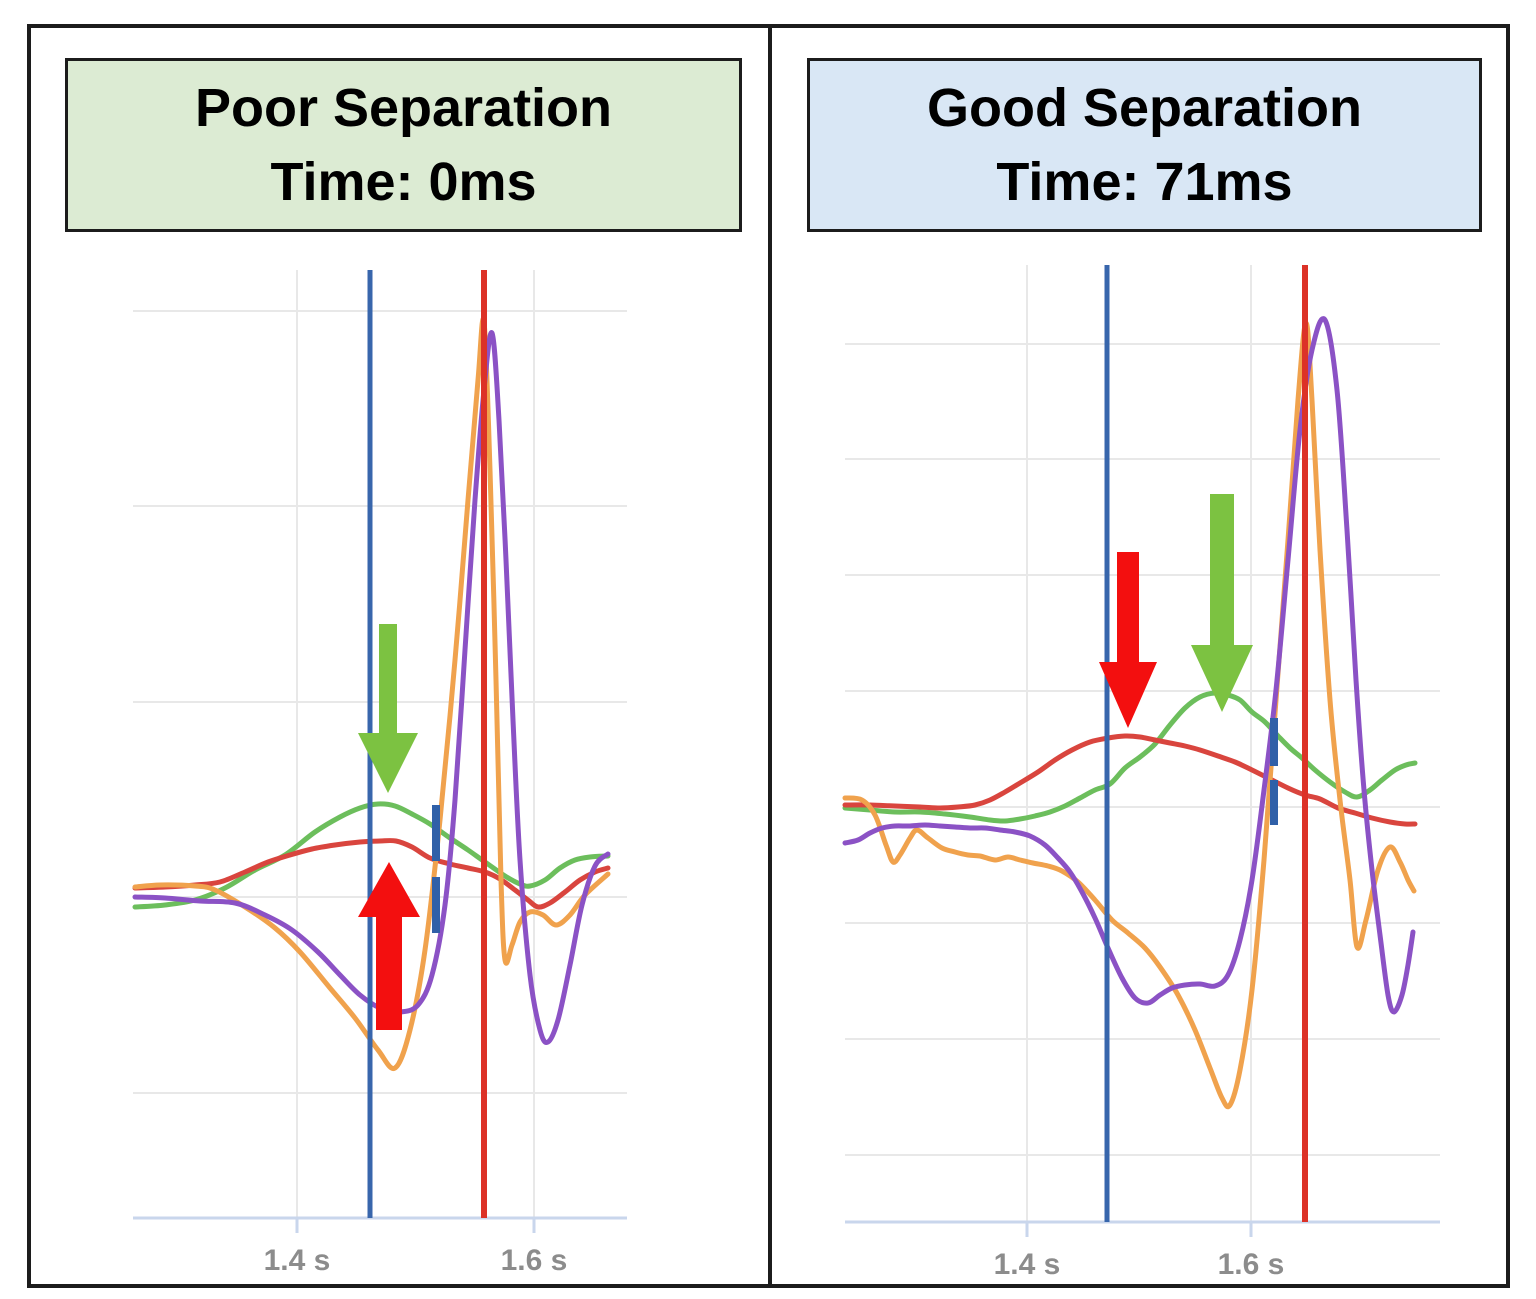  What do you see at coordinates (1144, 108) in the screenshot?
I see `header-title: Good Separation` at bounding box center [1144, 108].